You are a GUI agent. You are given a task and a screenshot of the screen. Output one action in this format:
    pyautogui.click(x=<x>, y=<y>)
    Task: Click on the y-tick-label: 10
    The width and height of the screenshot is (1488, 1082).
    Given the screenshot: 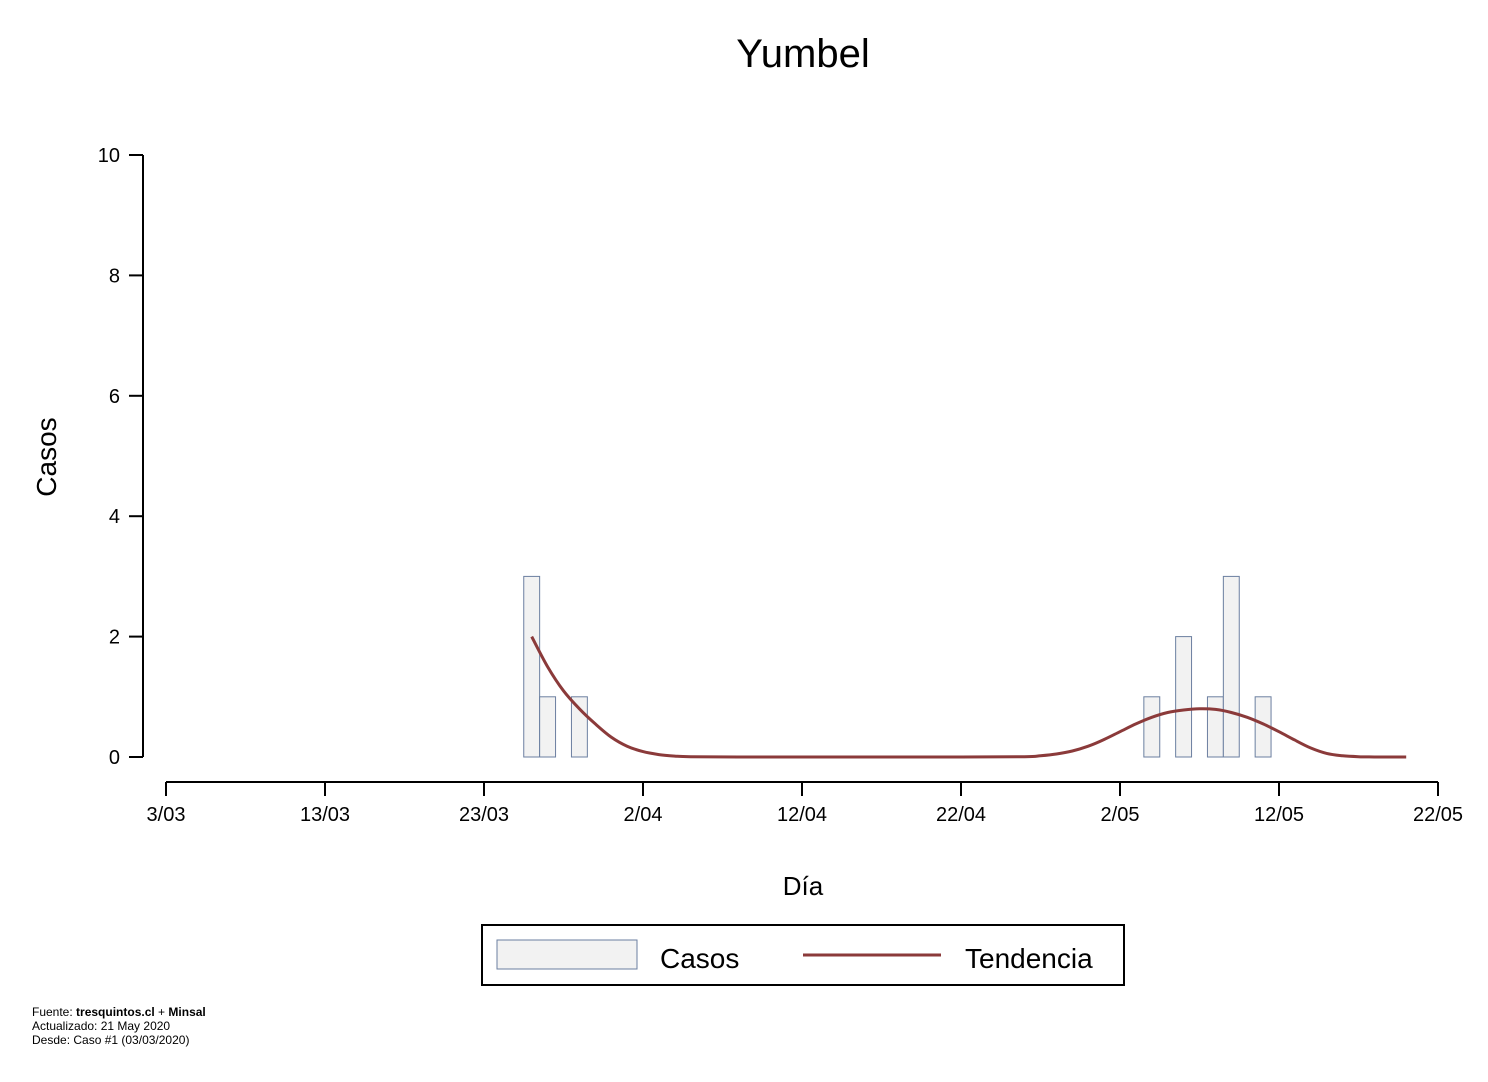 What is the action you would take?
    pyautogui.click(x=109, y=156)
    